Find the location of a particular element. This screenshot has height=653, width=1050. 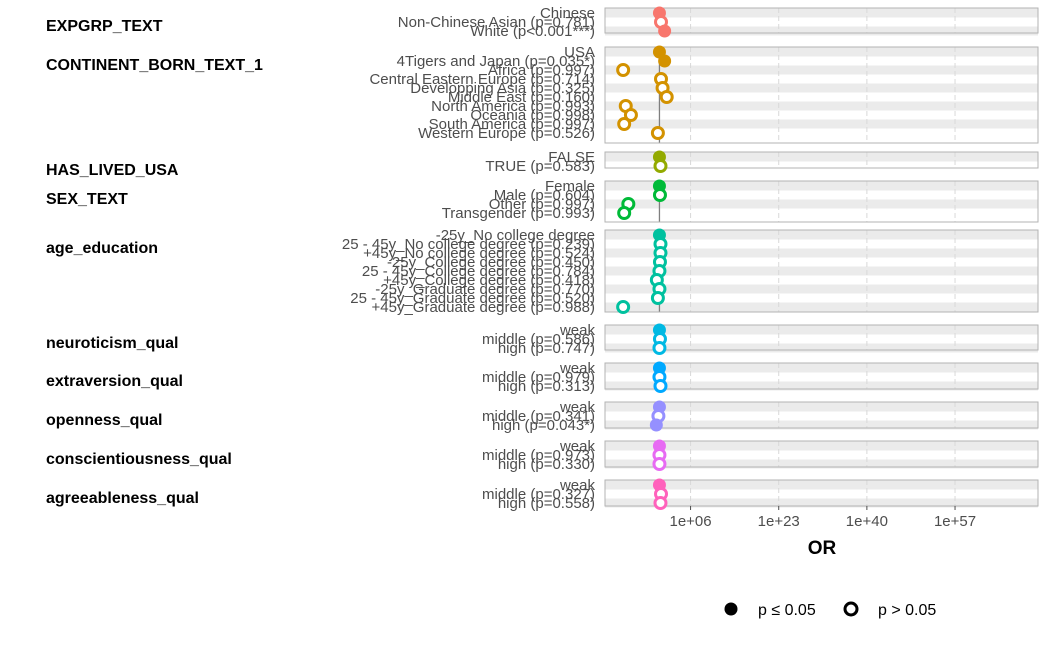

level-label: 4Tigers and Japan (p=0.035*) is located at coordinates (496, 61).